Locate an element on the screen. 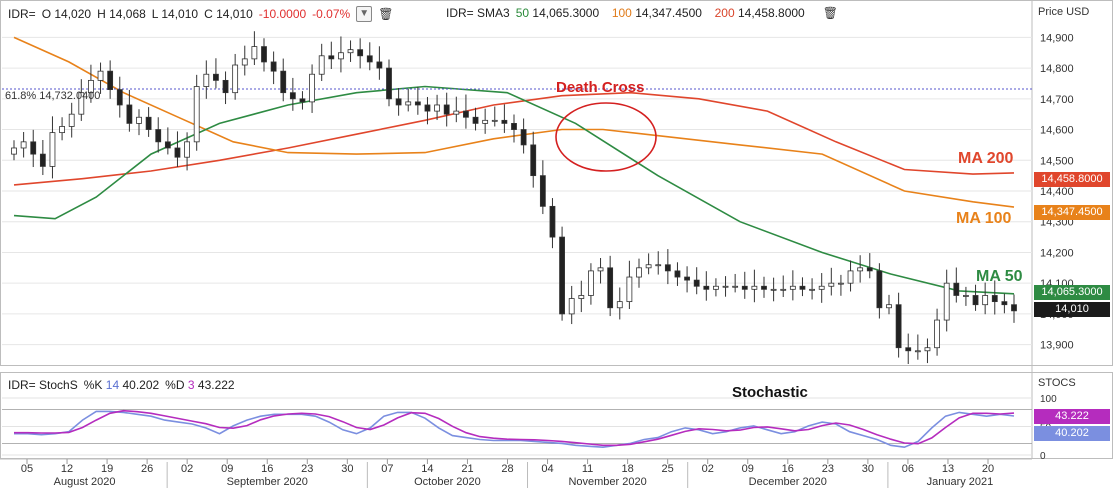 The width and height of the screenshot is (1115, 490). k-value-tag: 40.202 is located at coordinates (1072, 433).